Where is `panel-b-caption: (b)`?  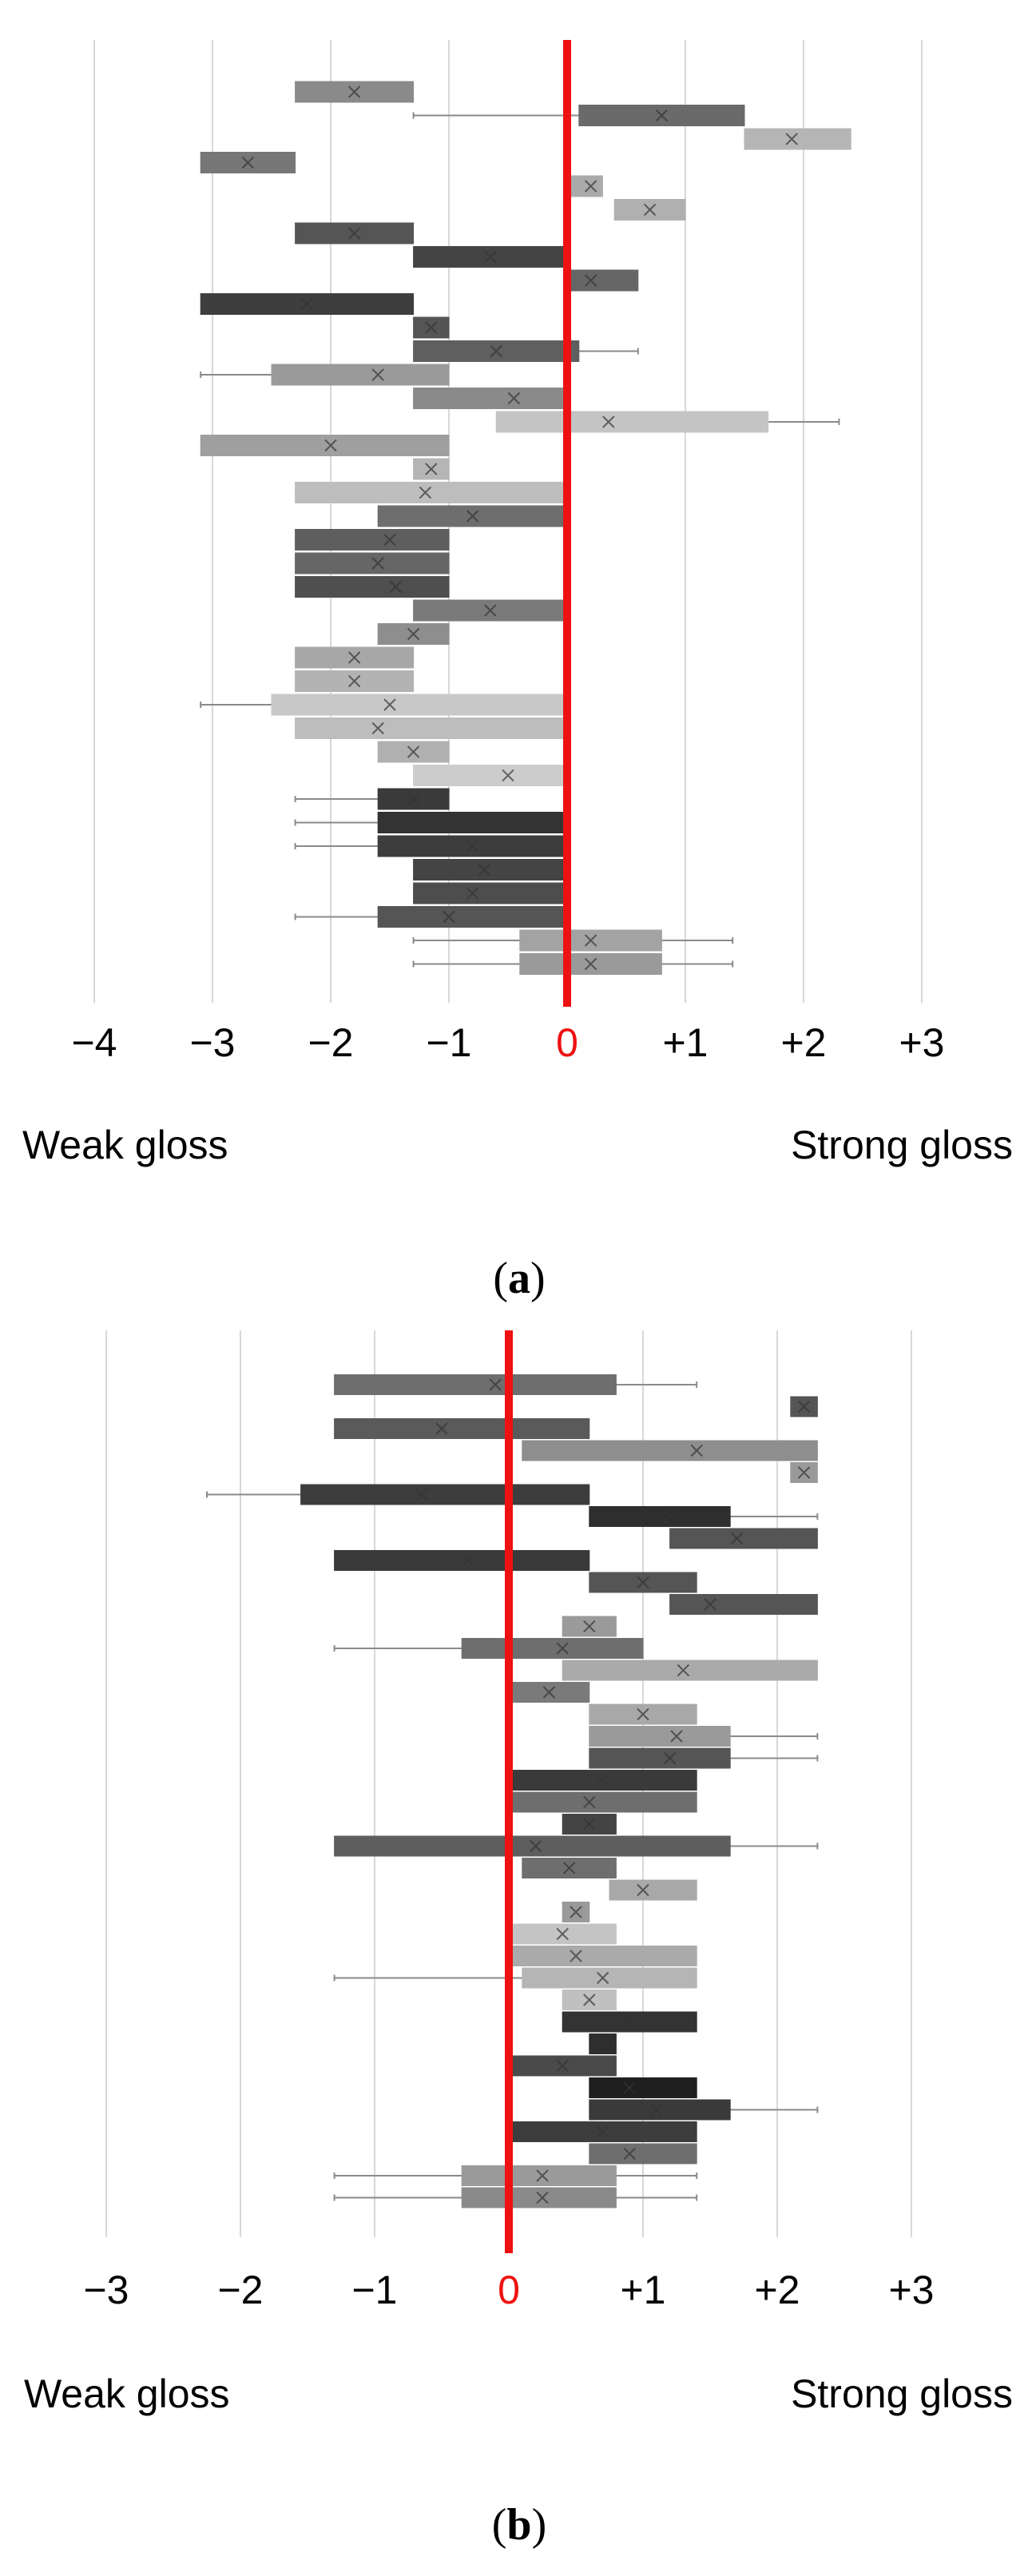 panel-b-caption: (b) is located at coordinates (519, 2525).